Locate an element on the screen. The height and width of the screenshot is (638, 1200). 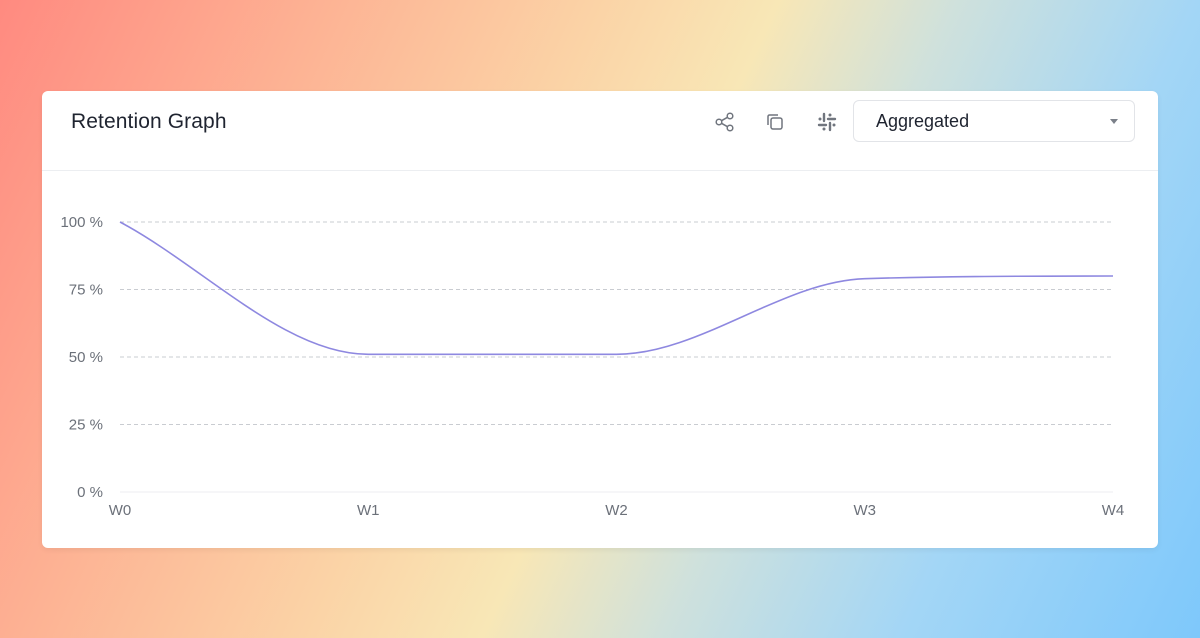
chevron-down-icon is located at coordinates (1114, 121).